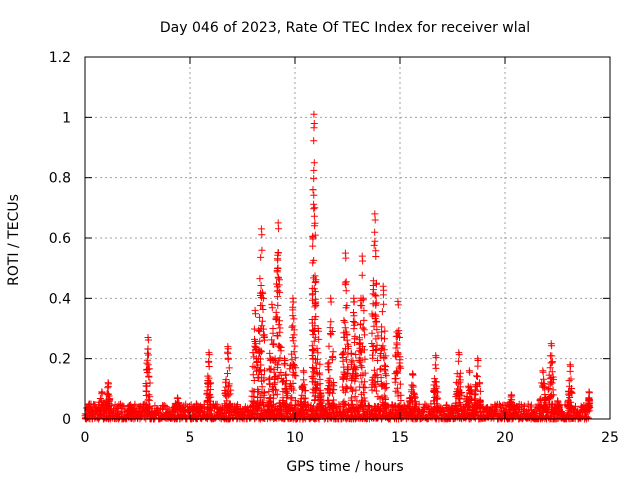 The height and width of the screenshot is (480, 640). What do you see at coordinates (66, 118) in the screenshot?
I see `y-tick-label: 1` at bounding box center [66, 118].